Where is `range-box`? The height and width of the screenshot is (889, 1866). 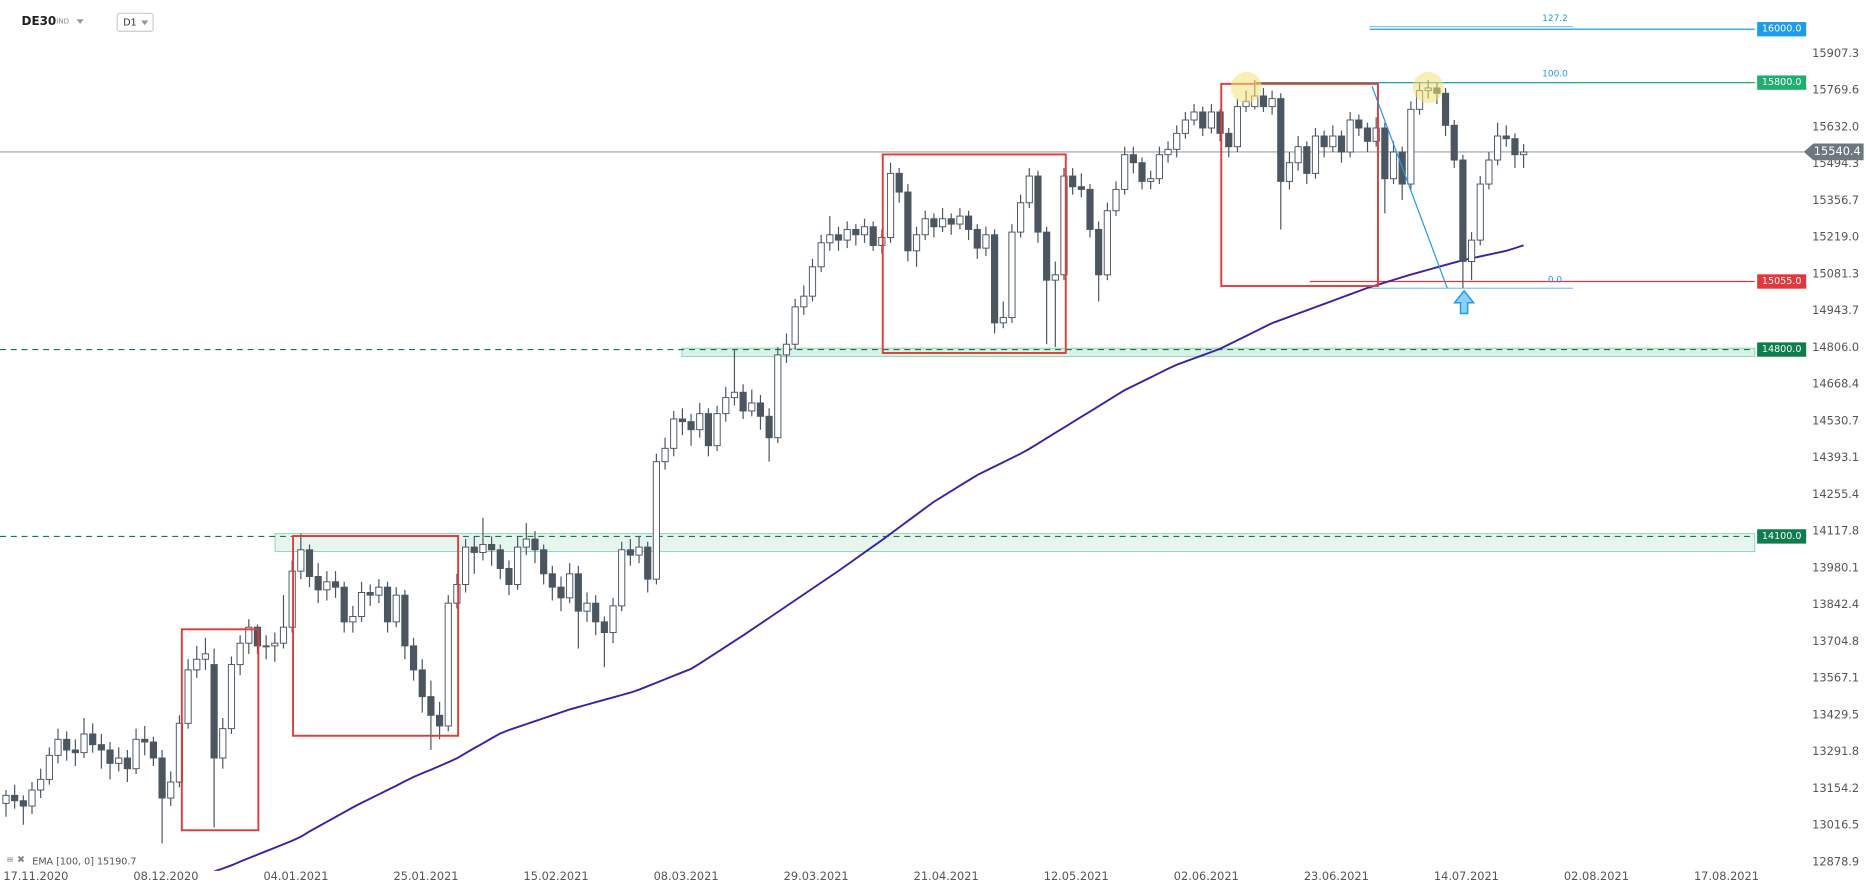
range-box is located at coordinates (220, 730).